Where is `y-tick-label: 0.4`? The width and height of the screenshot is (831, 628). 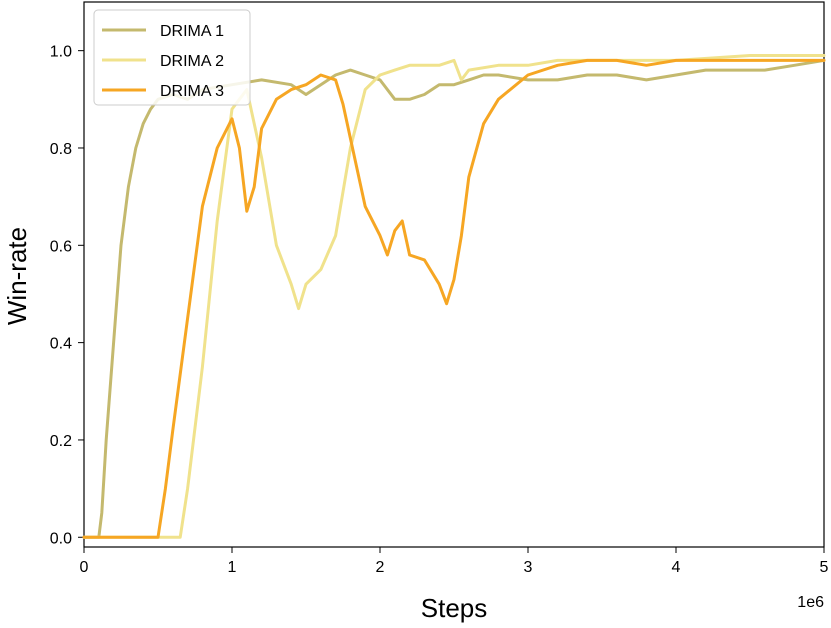
y-tick-label: 0.4 is located at coordinates (61, 344).